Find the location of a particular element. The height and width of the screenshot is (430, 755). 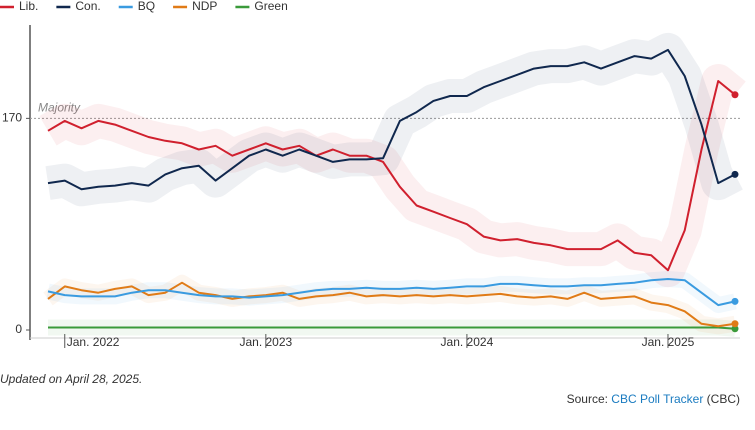

source: Source: CBC Poll Tracker (CBC) is located at coordinates (653, 399).